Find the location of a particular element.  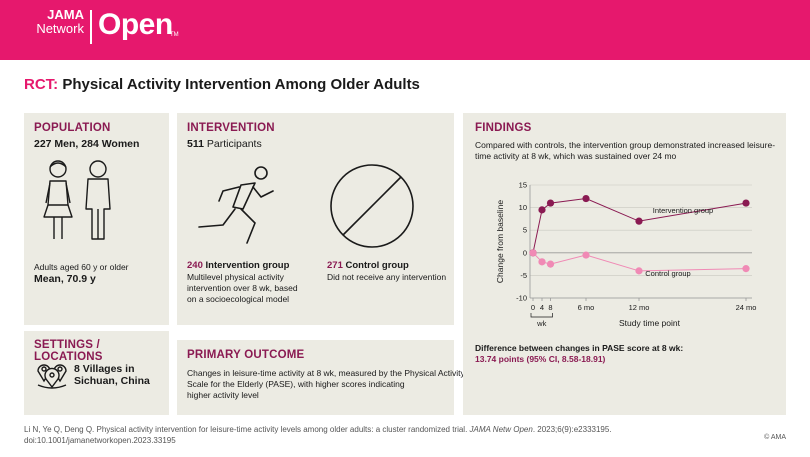

wk-label: wk is located at coordinates (541, 323).